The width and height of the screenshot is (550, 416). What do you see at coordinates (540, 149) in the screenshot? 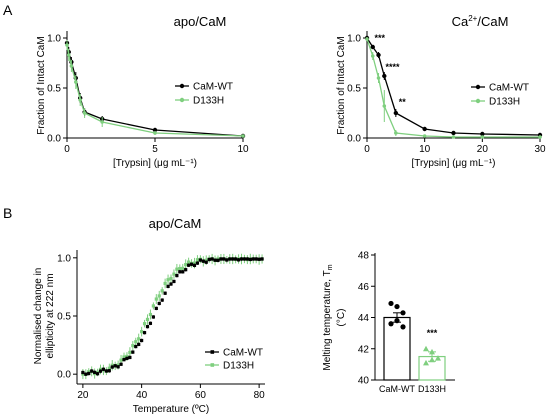
I see `x-tick-label: 30` at bounding box center [540, 149].